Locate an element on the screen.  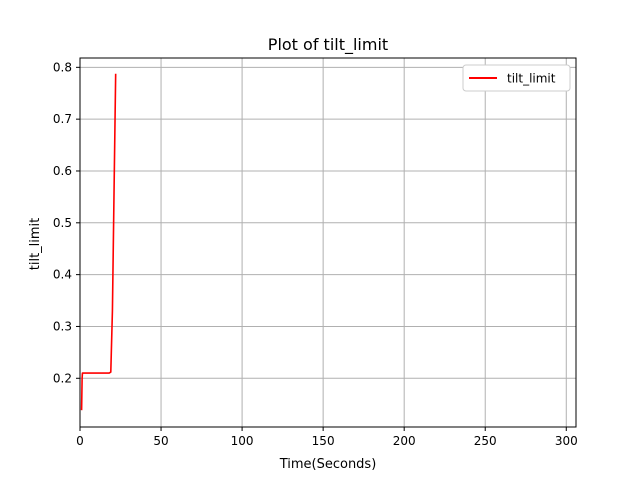
chart-title: Plot of tilt_limit is located at coordinates (328, 45).